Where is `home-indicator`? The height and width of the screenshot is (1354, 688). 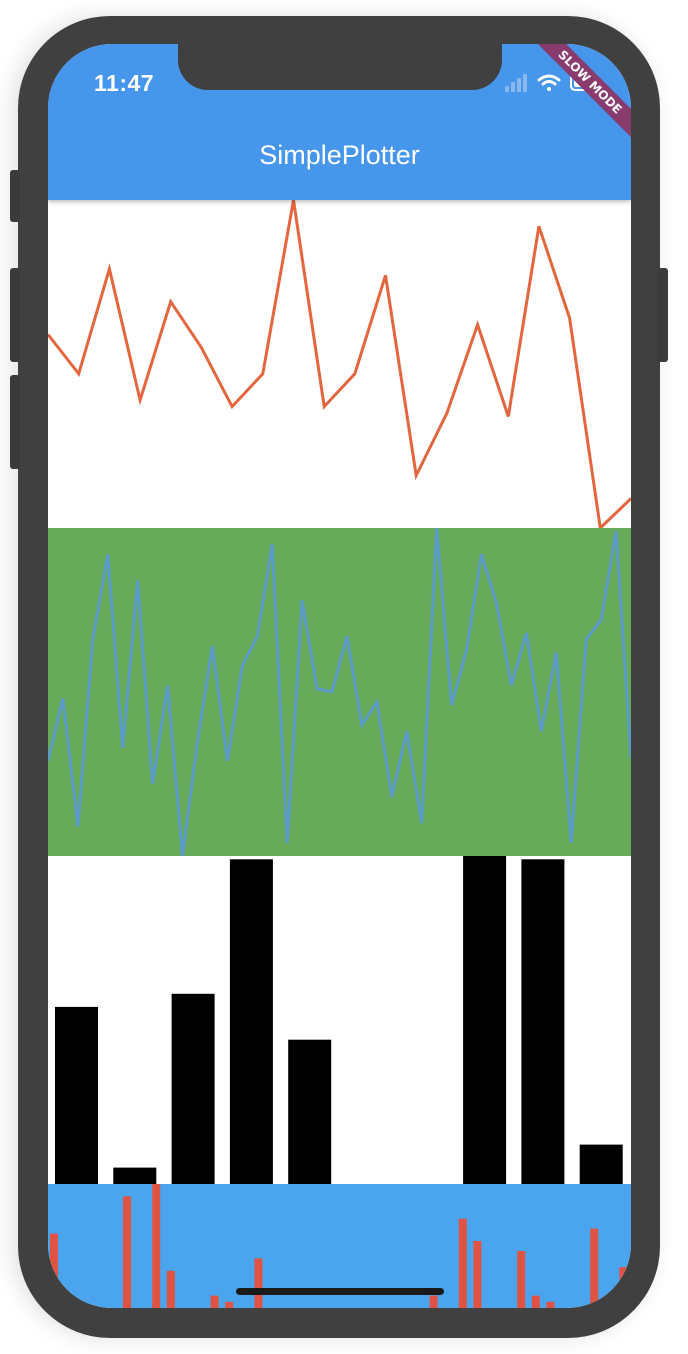
home-indicator is located at coordinates (340, 1291).